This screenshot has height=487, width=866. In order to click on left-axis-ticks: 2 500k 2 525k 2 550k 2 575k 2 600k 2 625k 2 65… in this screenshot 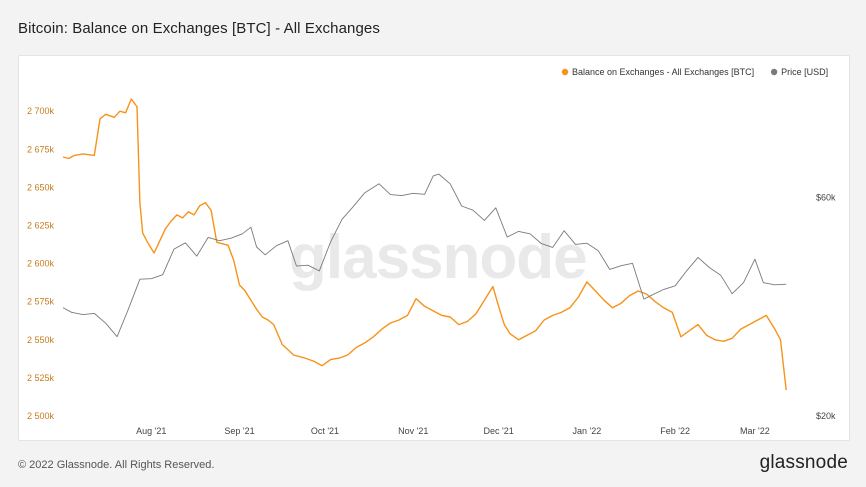, I will do `click(41, 263)`.